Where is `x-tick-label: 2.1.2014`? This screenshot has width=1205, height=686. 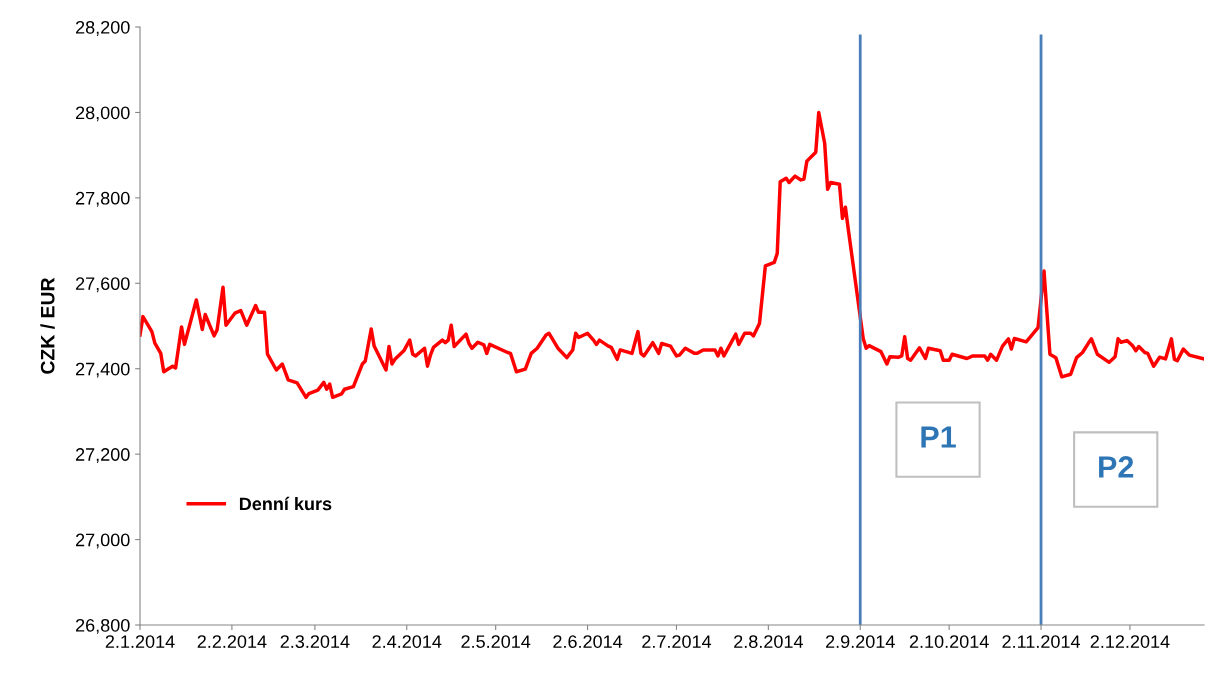
x-tick-label: 2.1.2014 is located at coordinates (140, 641).